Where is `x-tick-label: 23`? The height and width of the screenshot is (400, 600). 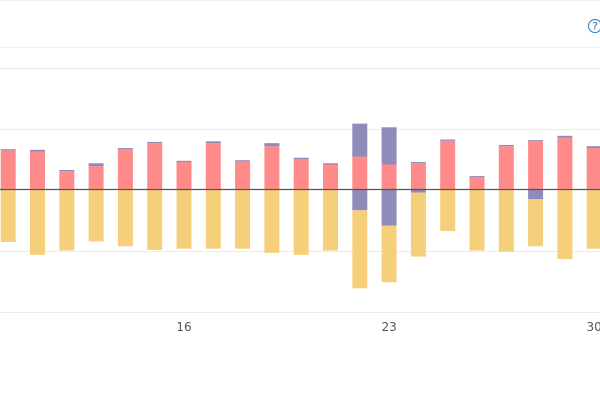
x-tick-label: 23 is located at coordinates (388, 327).